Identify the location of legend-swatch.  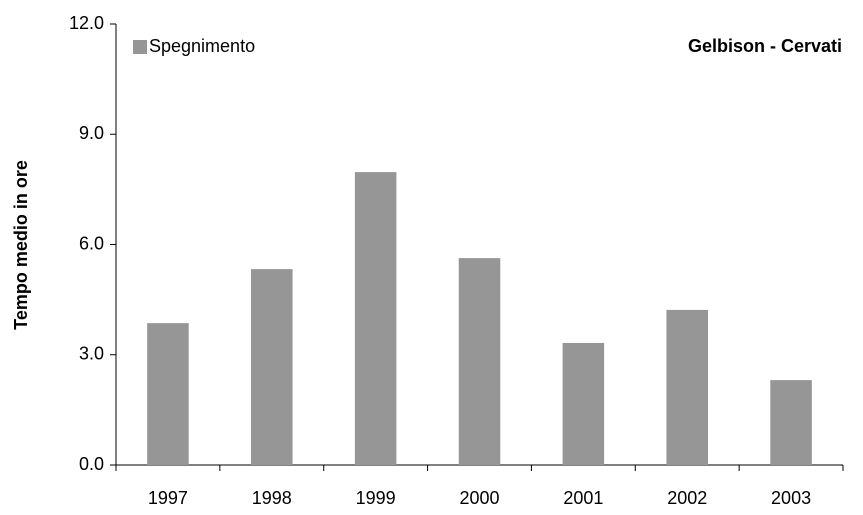
(140, 47).